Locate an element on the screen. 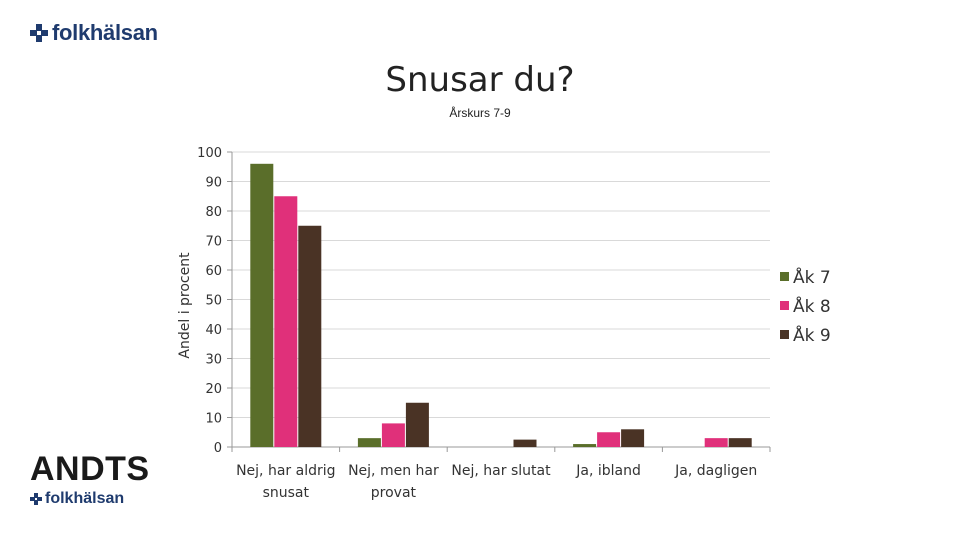  y-tick-label: 80 is located at coordinates (213, 212).